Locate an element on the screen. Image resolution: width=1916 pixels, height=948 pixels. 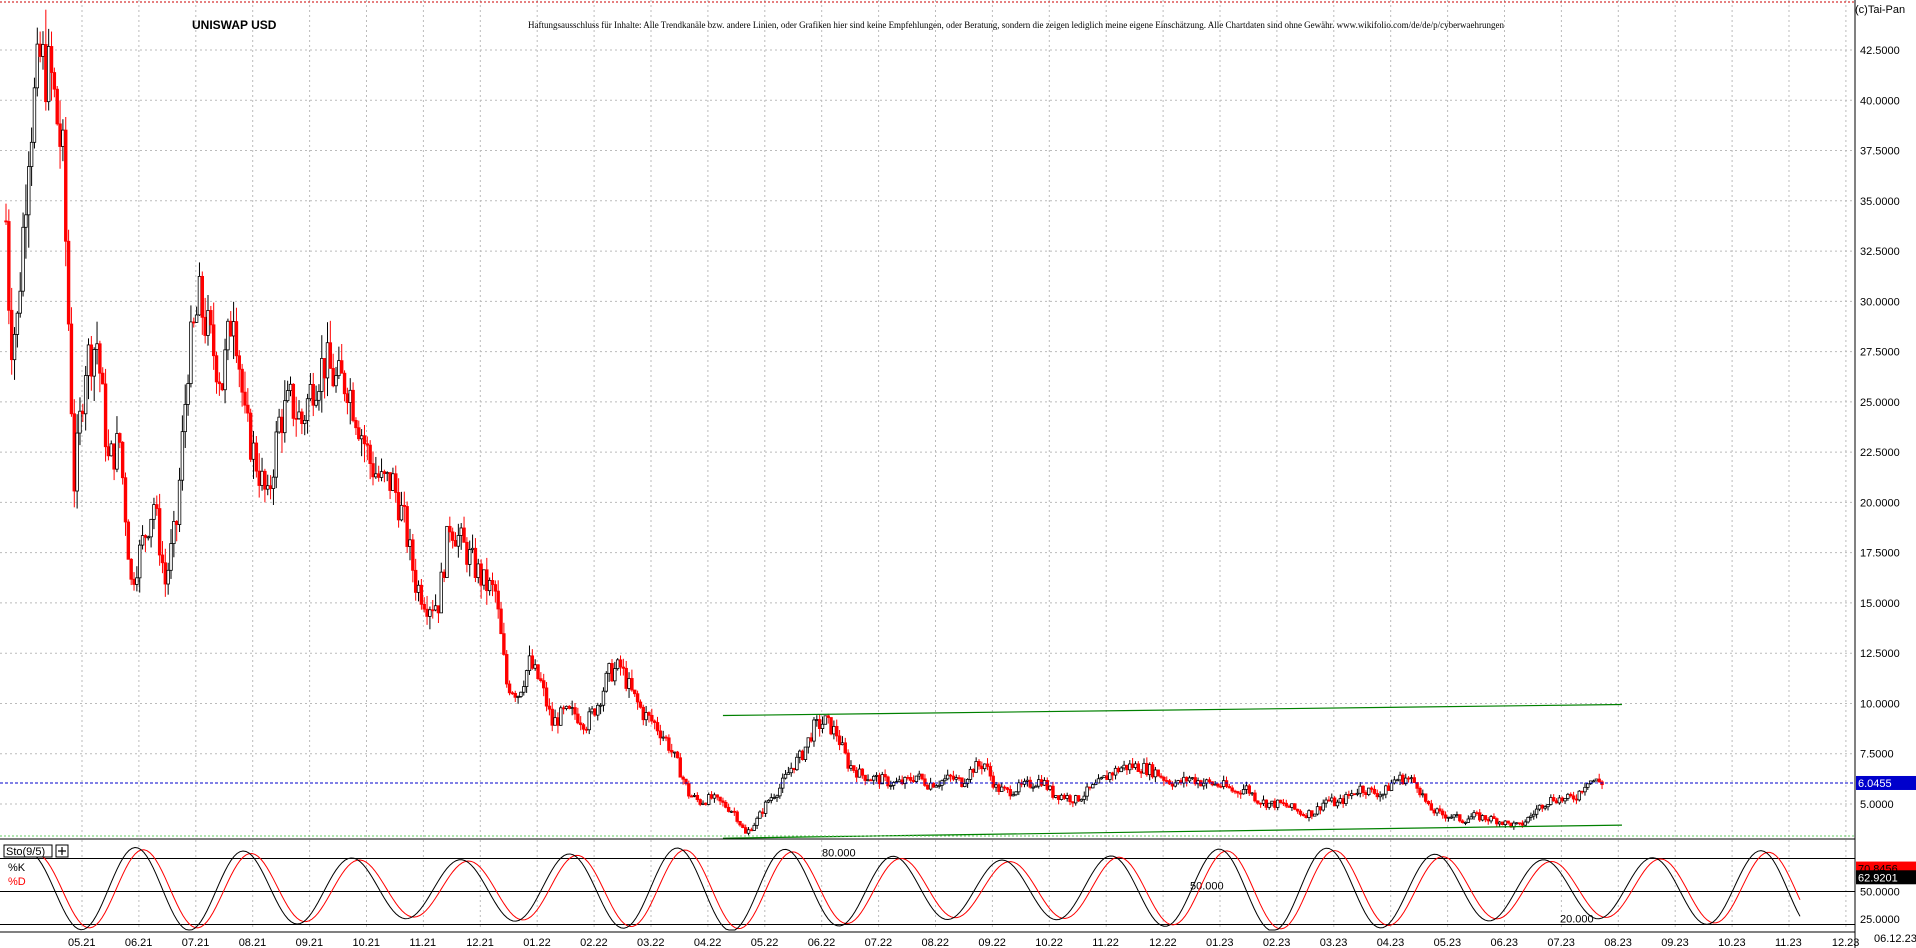
x-tick-label: 07.23 is located at coordinates (1561, 942).